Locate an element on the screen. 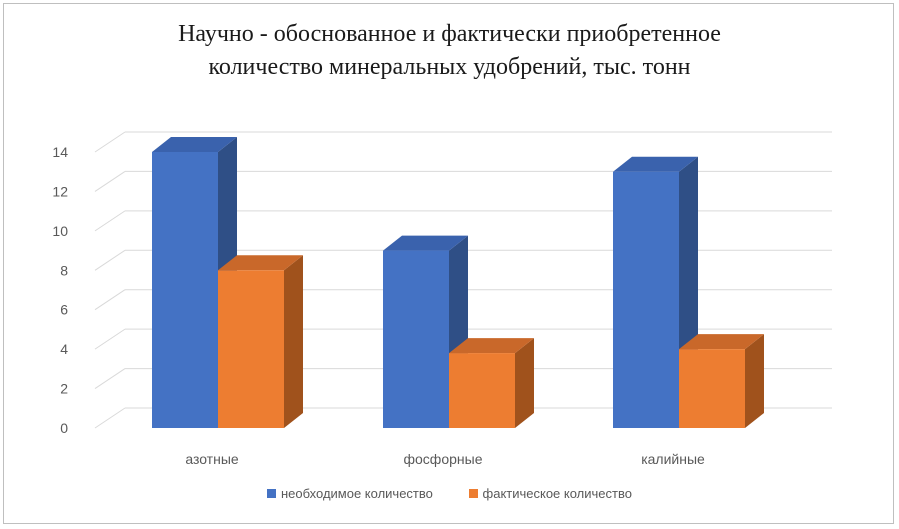 The width and height of the screenshot is (899, 529). y-tick-label: 0 is located at coordinates (64, 428).